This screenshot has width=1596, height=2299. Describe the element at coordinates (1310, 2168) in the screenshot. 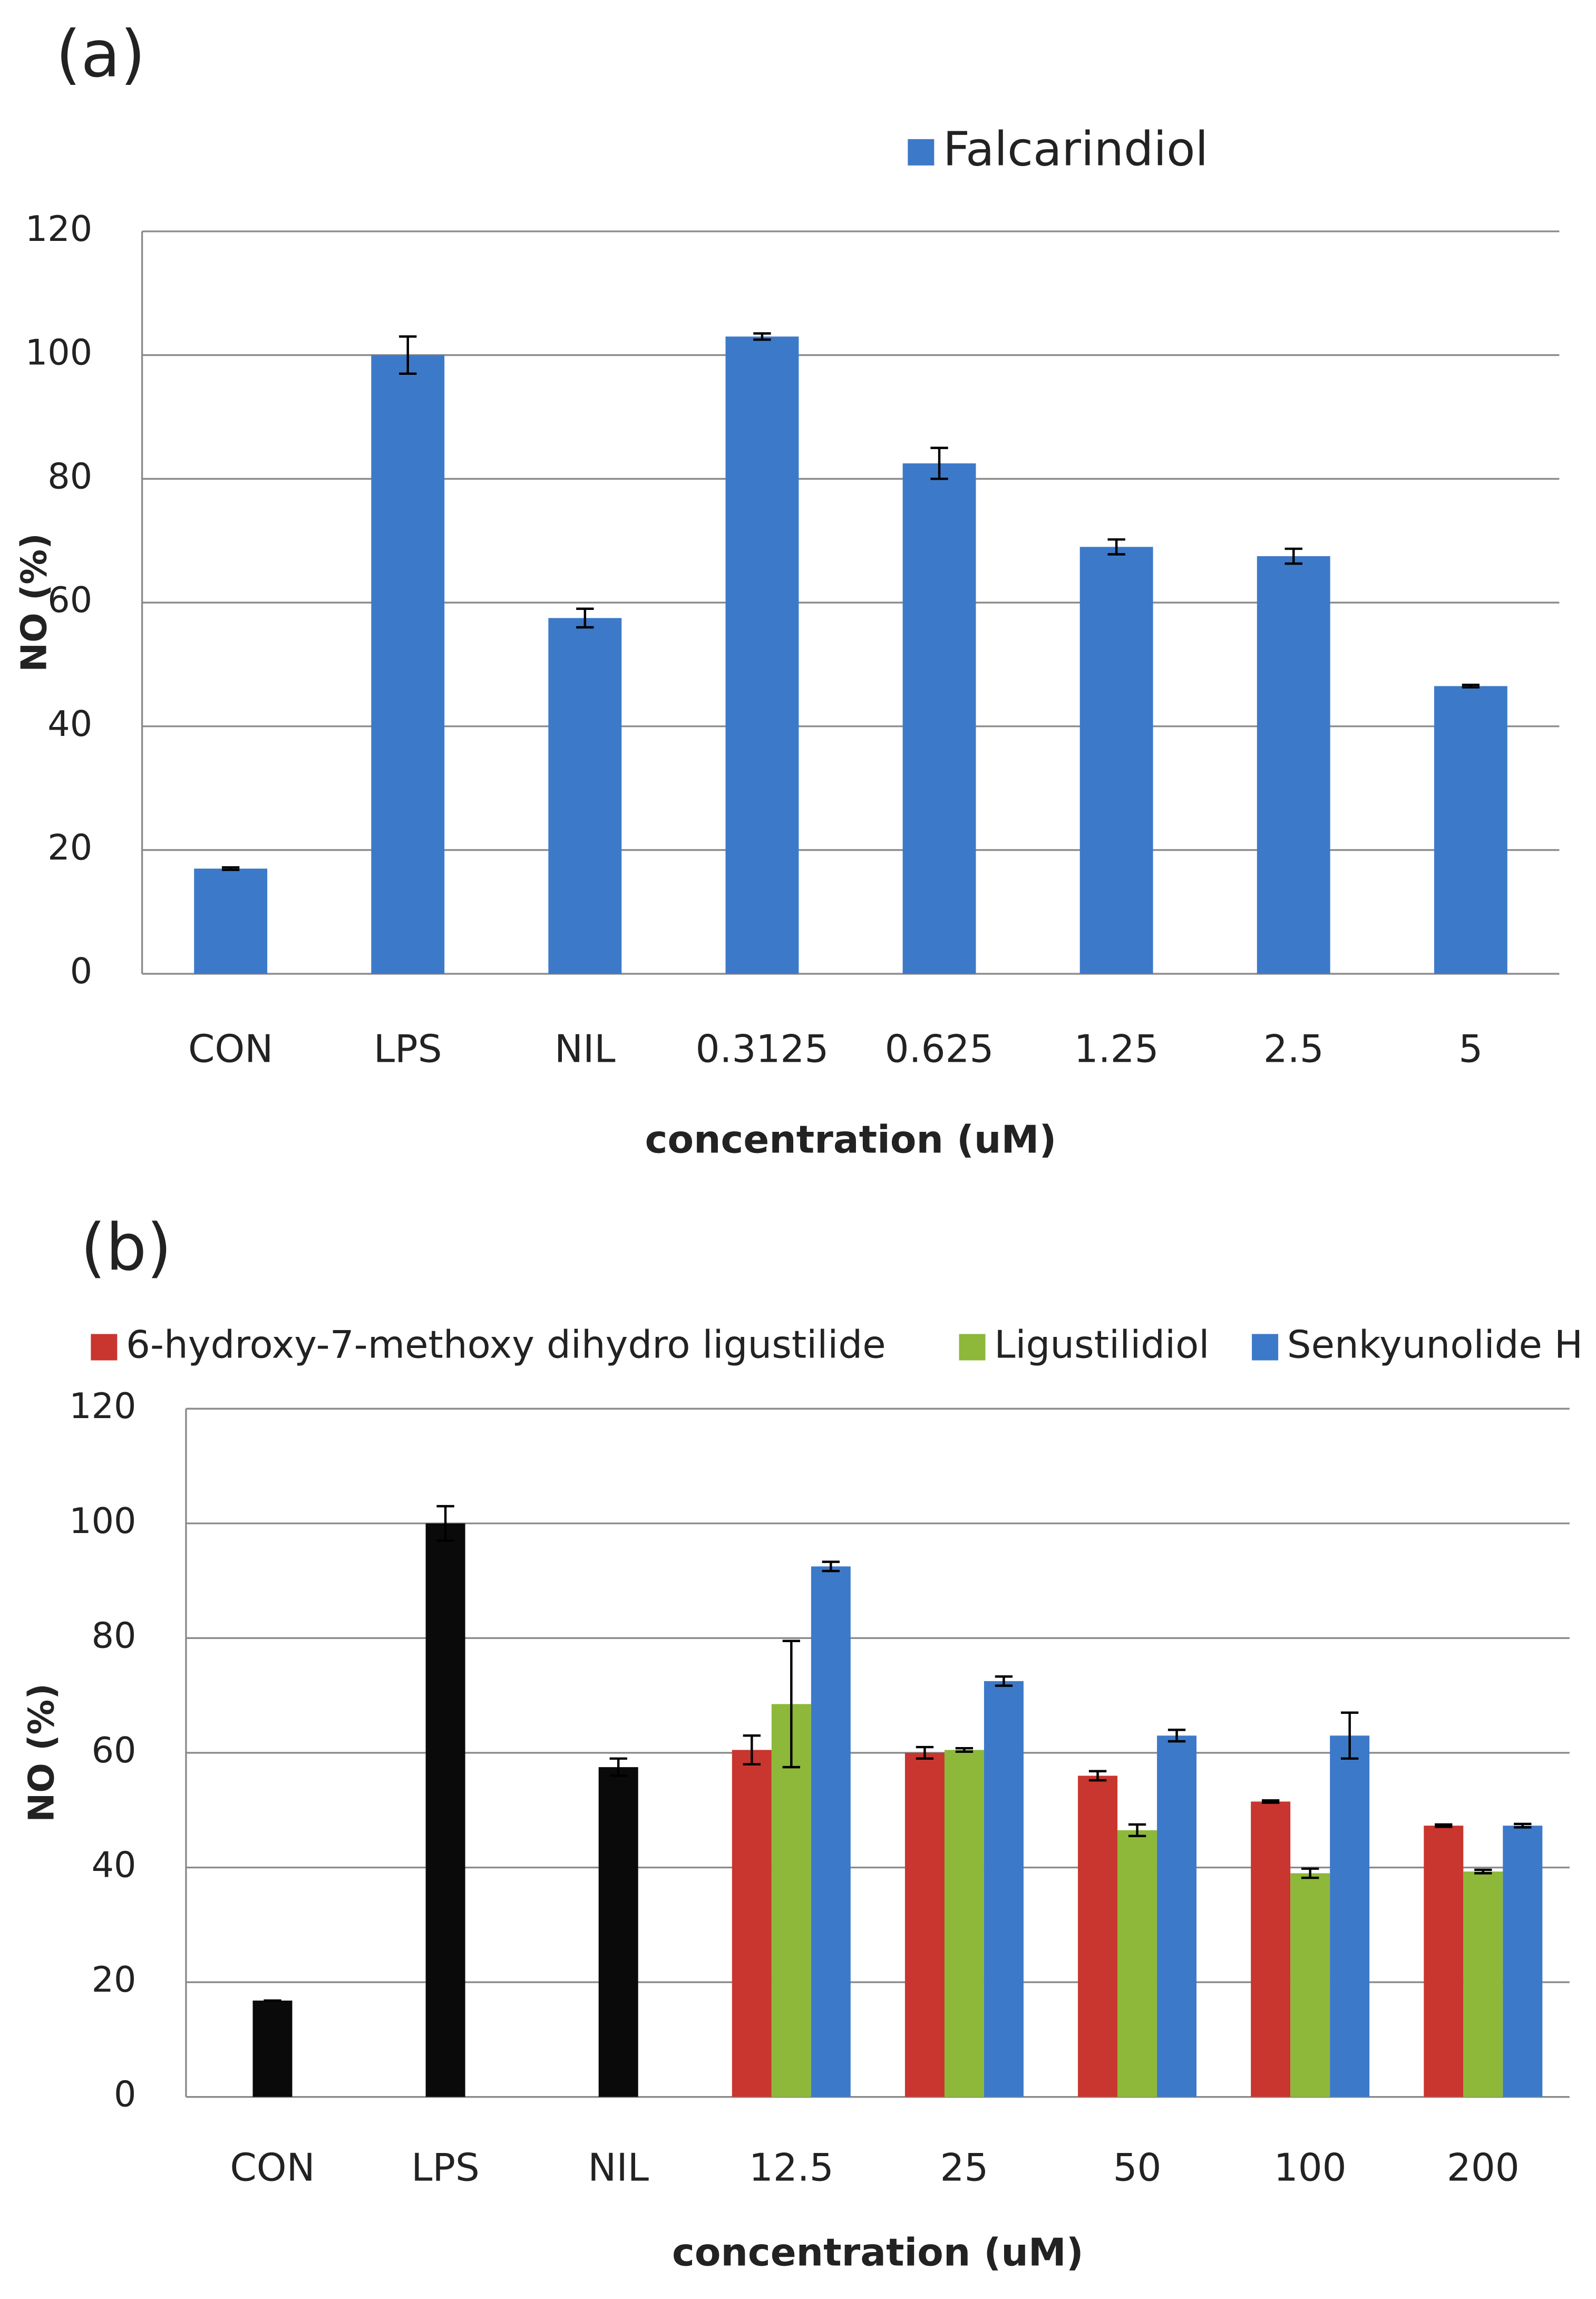

I see `x-tick-label: 100` at that location.